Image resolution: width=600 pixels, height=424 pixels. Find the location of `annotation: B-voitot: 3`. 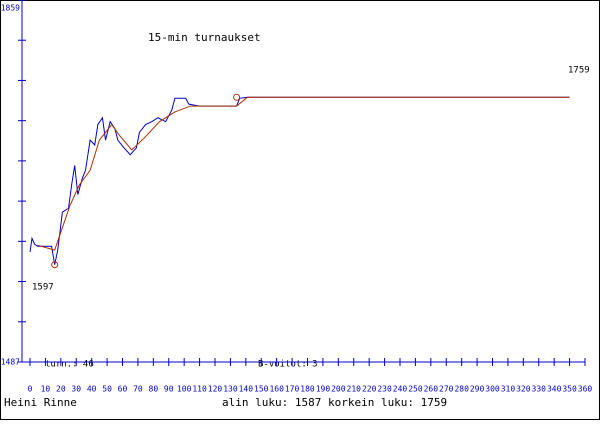

annotation: B-voitot: 3 is located at coordinates (288, 365).